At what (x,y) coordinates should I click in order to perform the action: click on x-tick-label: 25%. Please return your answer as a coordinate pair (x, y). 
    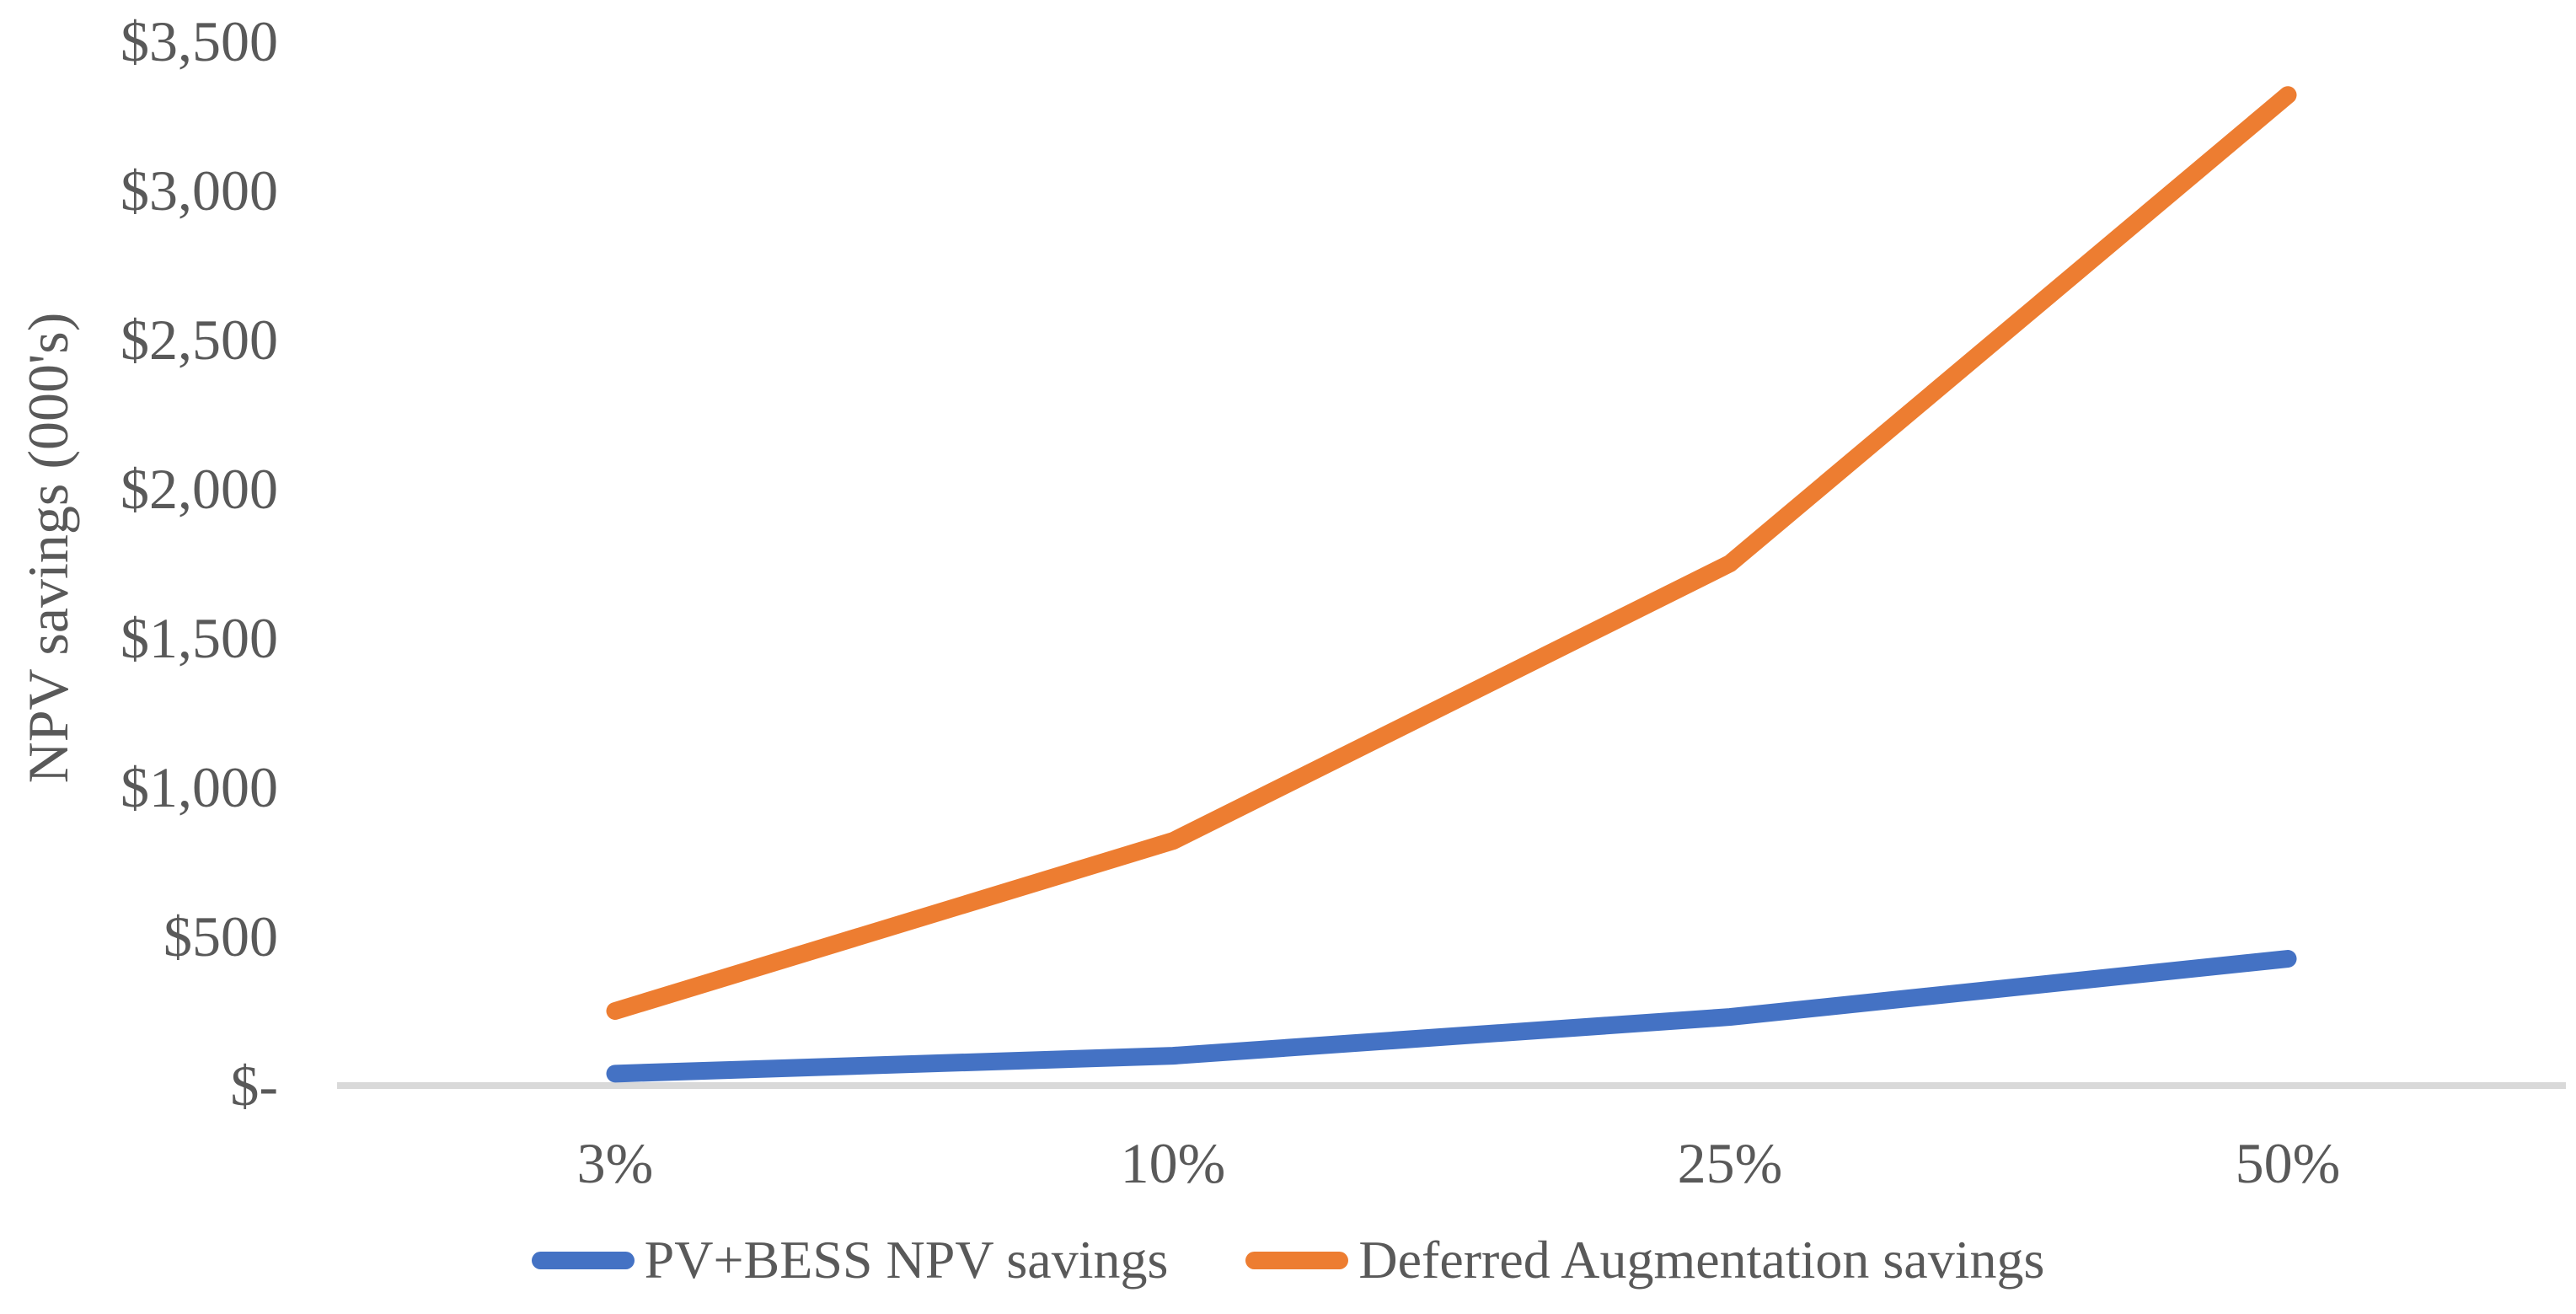
    Looking at the image, I should click on (1730, 1163).